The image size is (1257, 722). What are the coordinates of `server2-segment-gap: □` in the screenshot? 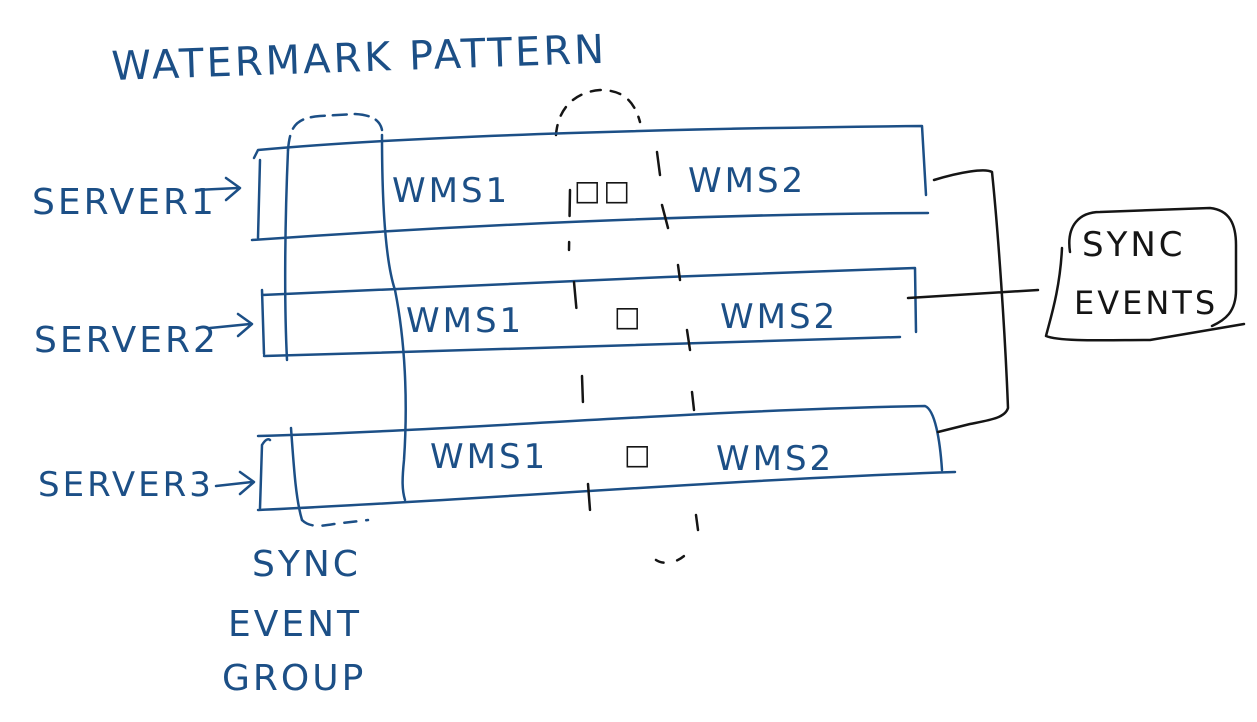 It's located at (628, 316).